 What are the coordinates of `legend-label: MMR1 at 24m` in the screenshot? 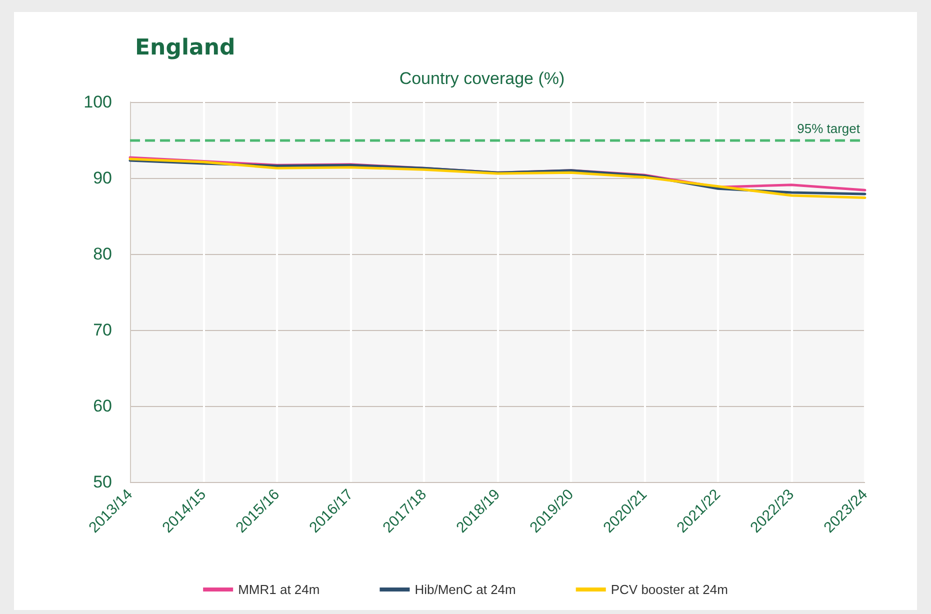 It's located at (279, 589).